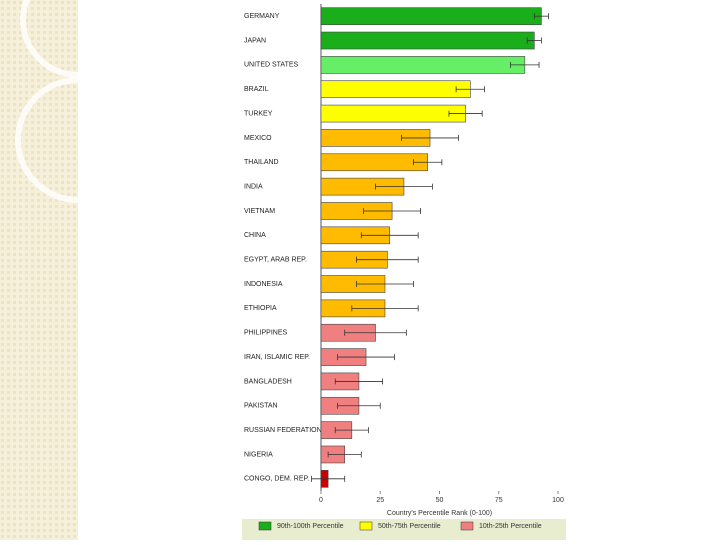  What do you see at coordinates (510, 526) in the screenshot?
I see `legend-label: 10th-25th Percentile` at bounding box center [510, 526].